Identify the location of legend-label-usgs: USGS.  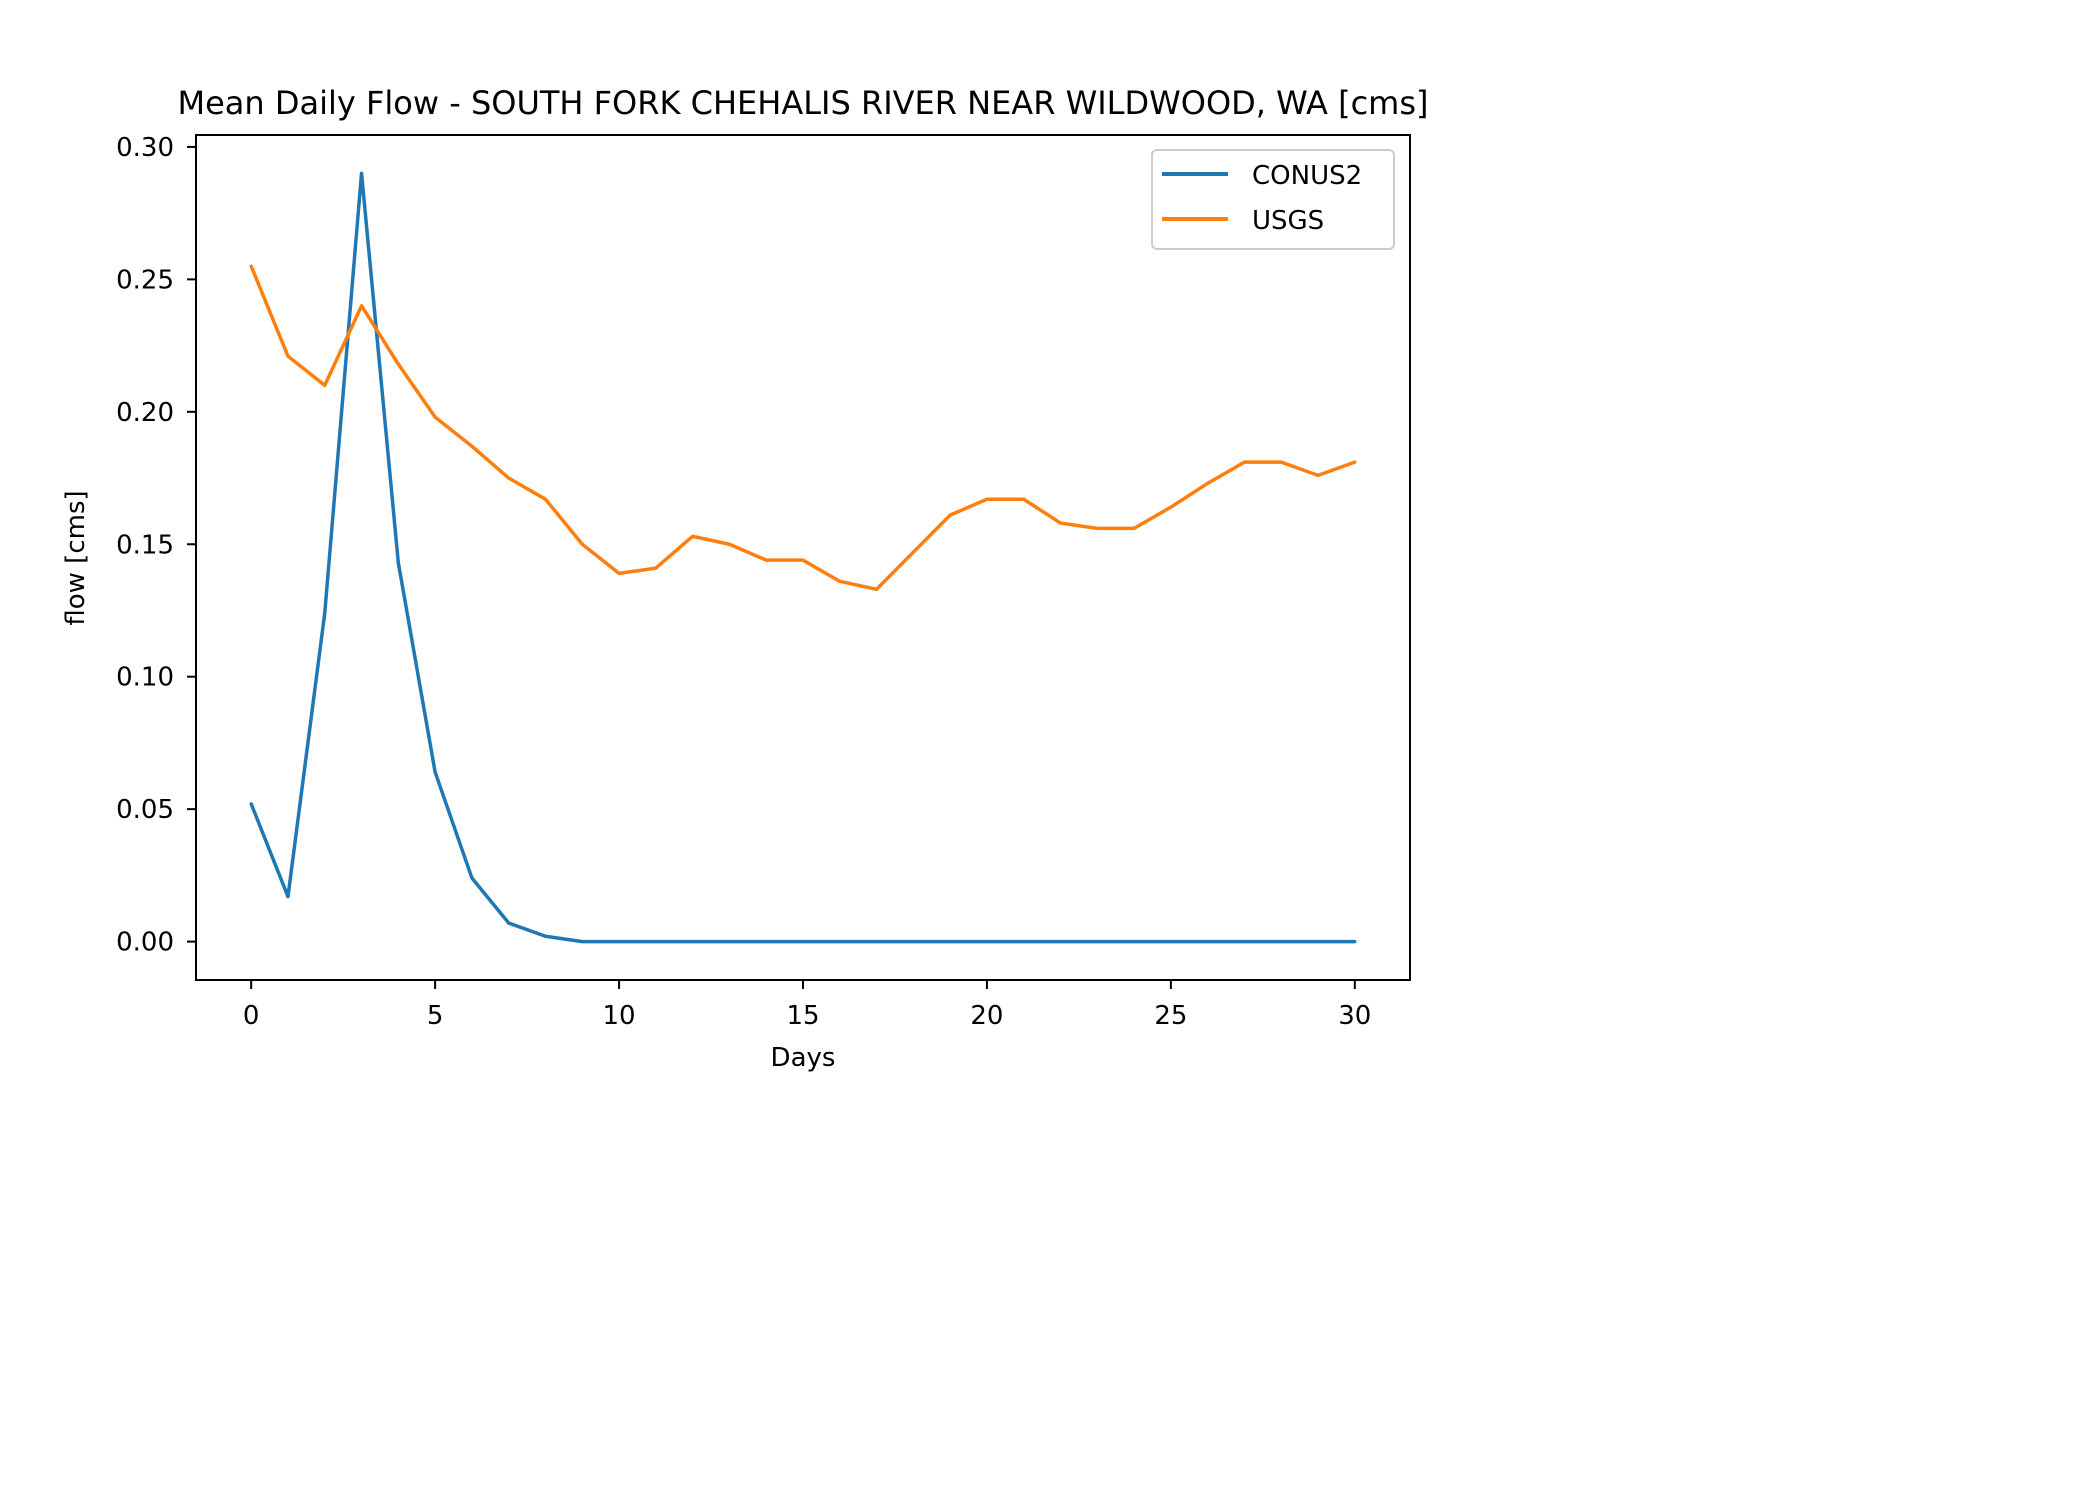
(1288, 221).